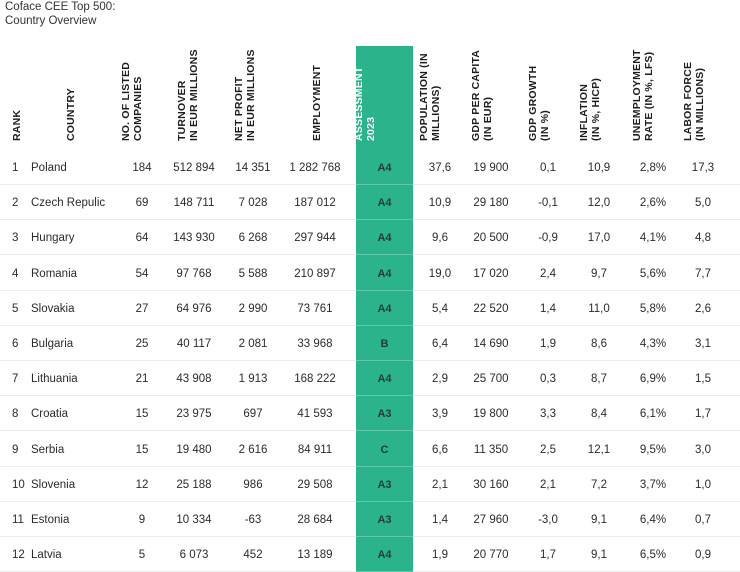  Describe the element at coordinates (18, 520) in the screenshot. I see `rank-cell: 11` at that location.